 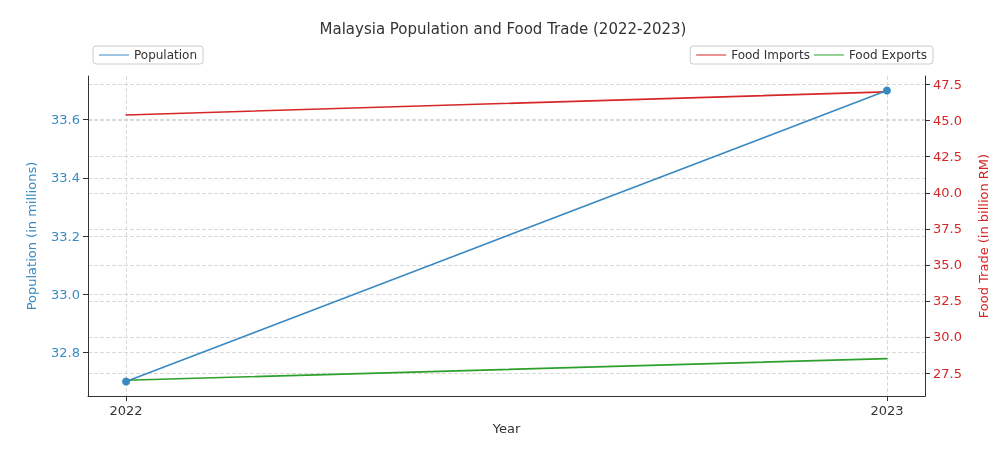 What do you see at coordinates (506, 428) in the screenshot?
I see `x-axis-title: Year` at bounding box center [506, 428].